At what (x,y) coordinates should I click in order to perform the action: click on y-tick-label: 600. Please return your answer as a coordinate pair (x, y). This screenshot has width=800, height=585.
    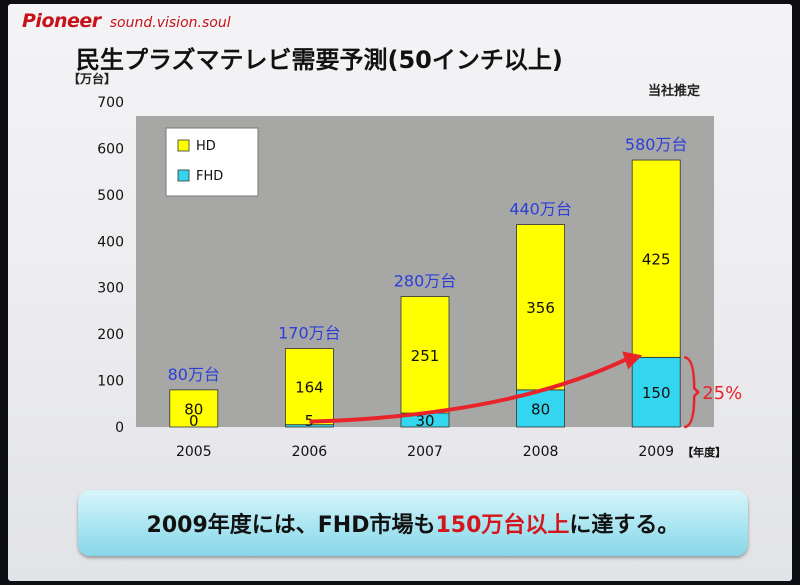
    Looking at the image, I should click on (110, 149).